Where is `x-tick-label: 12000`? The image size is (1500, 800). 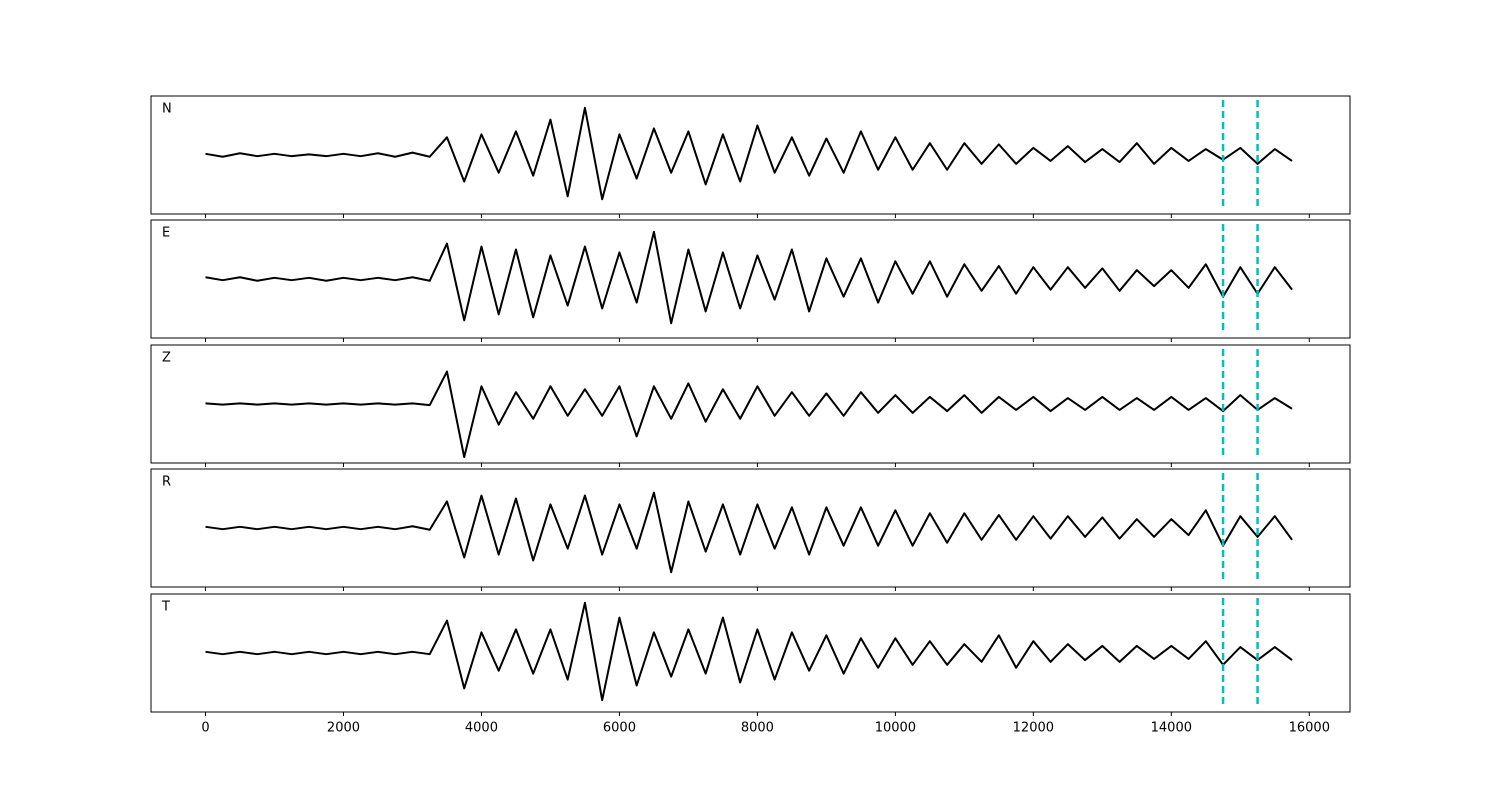
x-tick-label: 12000 is located at coordinates (1033, 728).